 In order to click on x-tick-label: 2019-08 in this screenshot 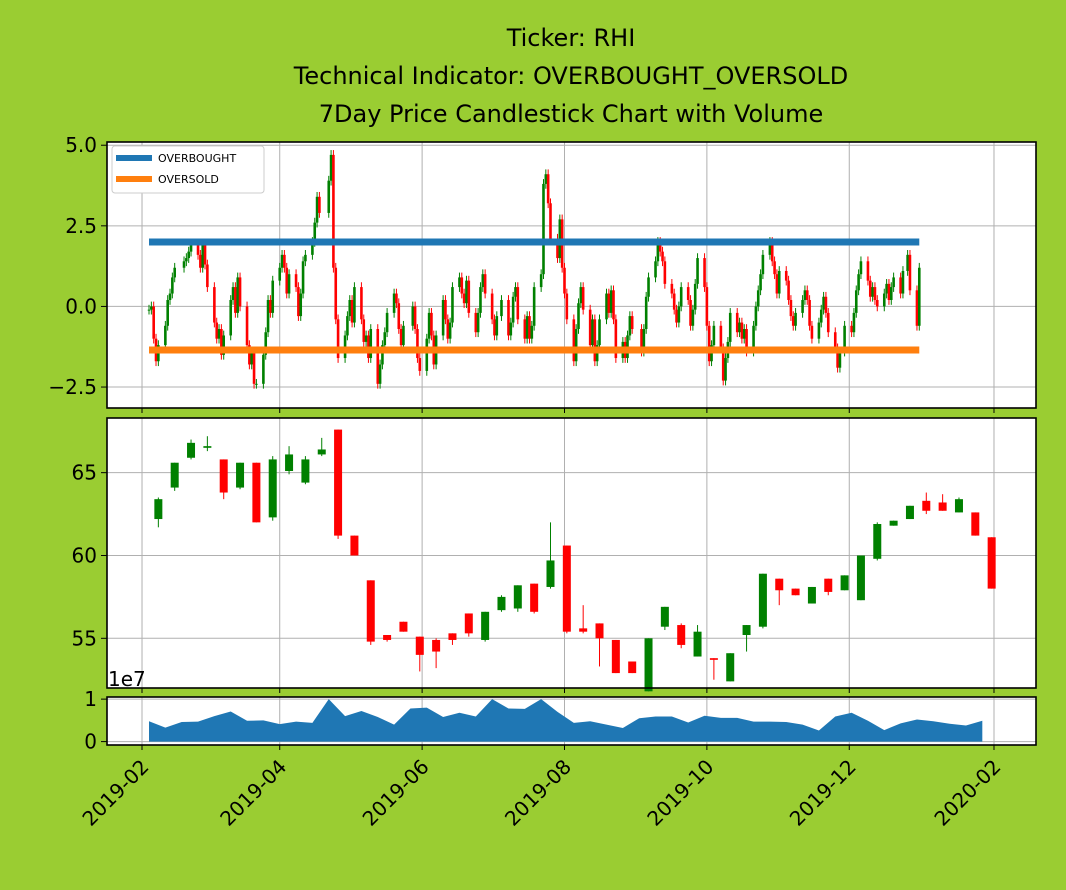, I will do `click(538, 793)`.